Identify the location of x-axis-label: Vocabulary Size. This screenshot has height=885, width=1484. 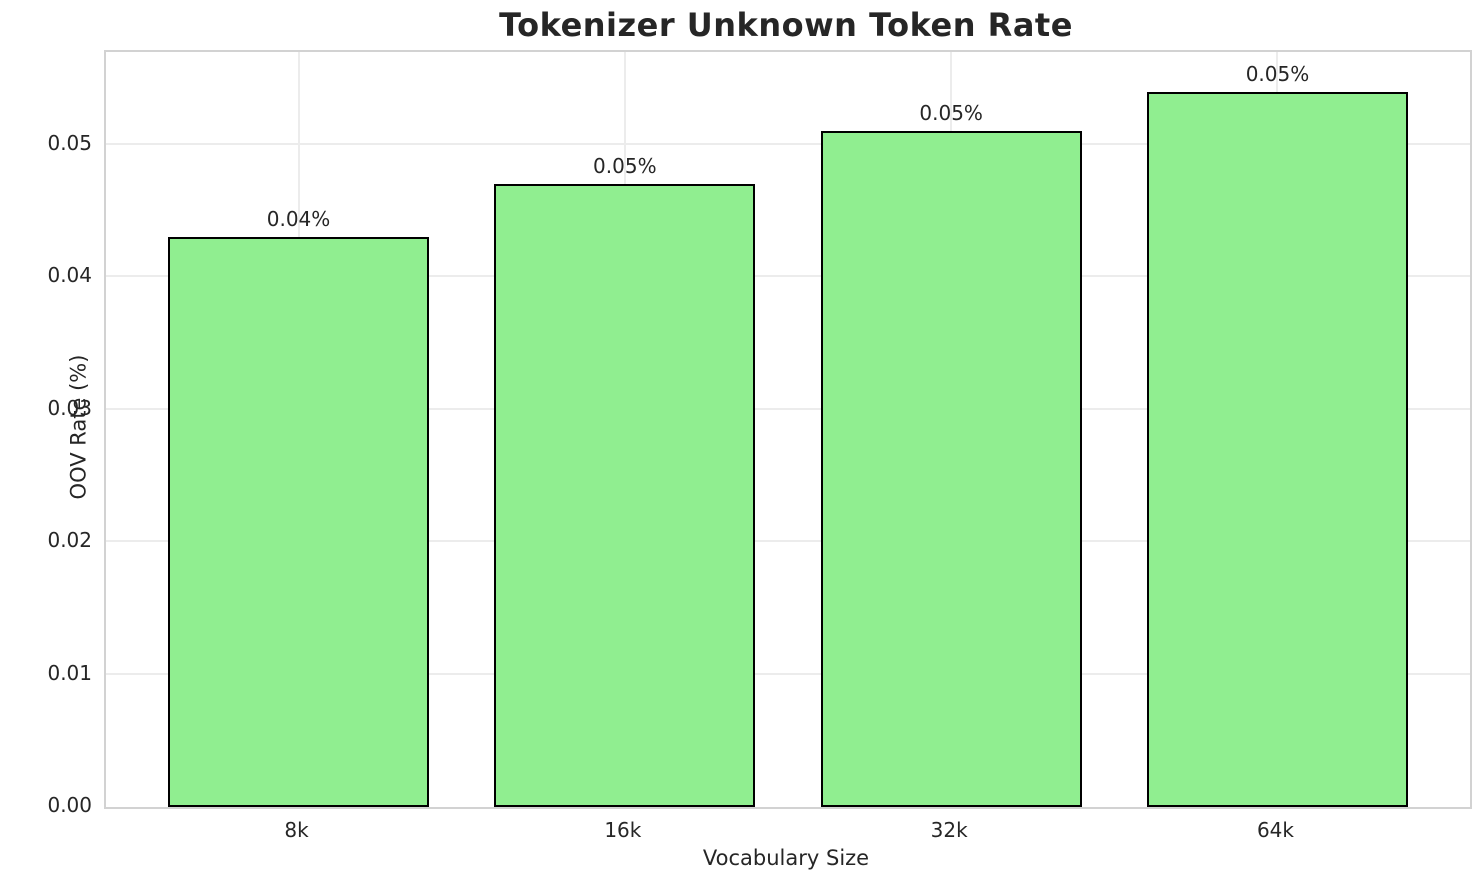
(786, 858).